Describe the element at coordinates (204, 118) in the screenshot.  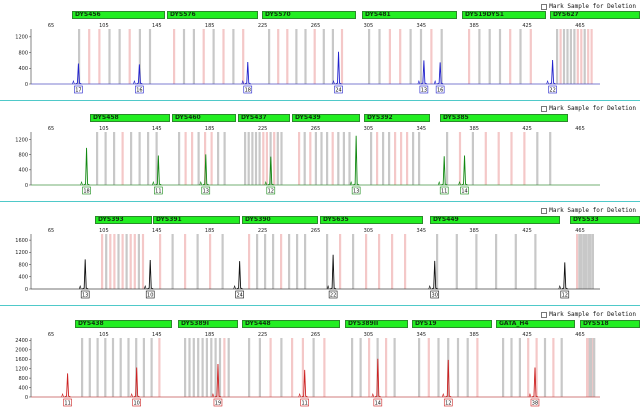
I see `locus-dys460: DYS460` at that location.